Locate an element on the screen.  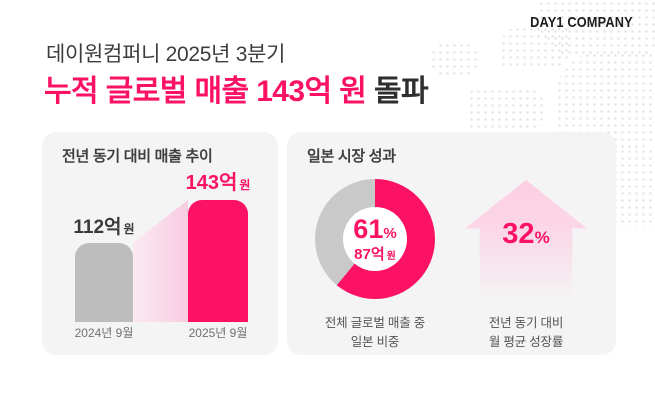
donut-chart is located at coordinates (375, 239).